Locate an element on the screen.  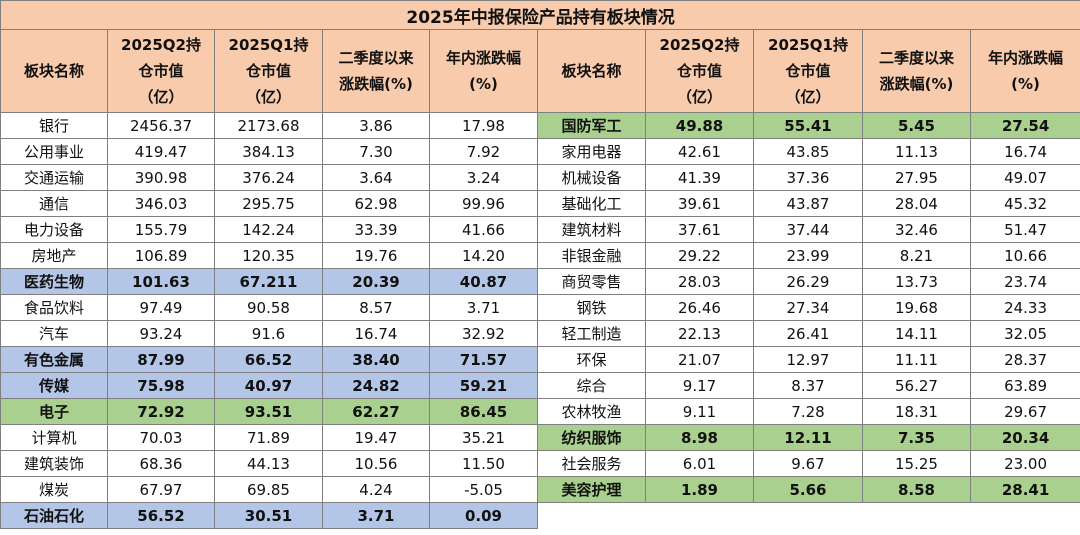
left-q2-value-cell: 68.36 is located at coordinates (161, 463).